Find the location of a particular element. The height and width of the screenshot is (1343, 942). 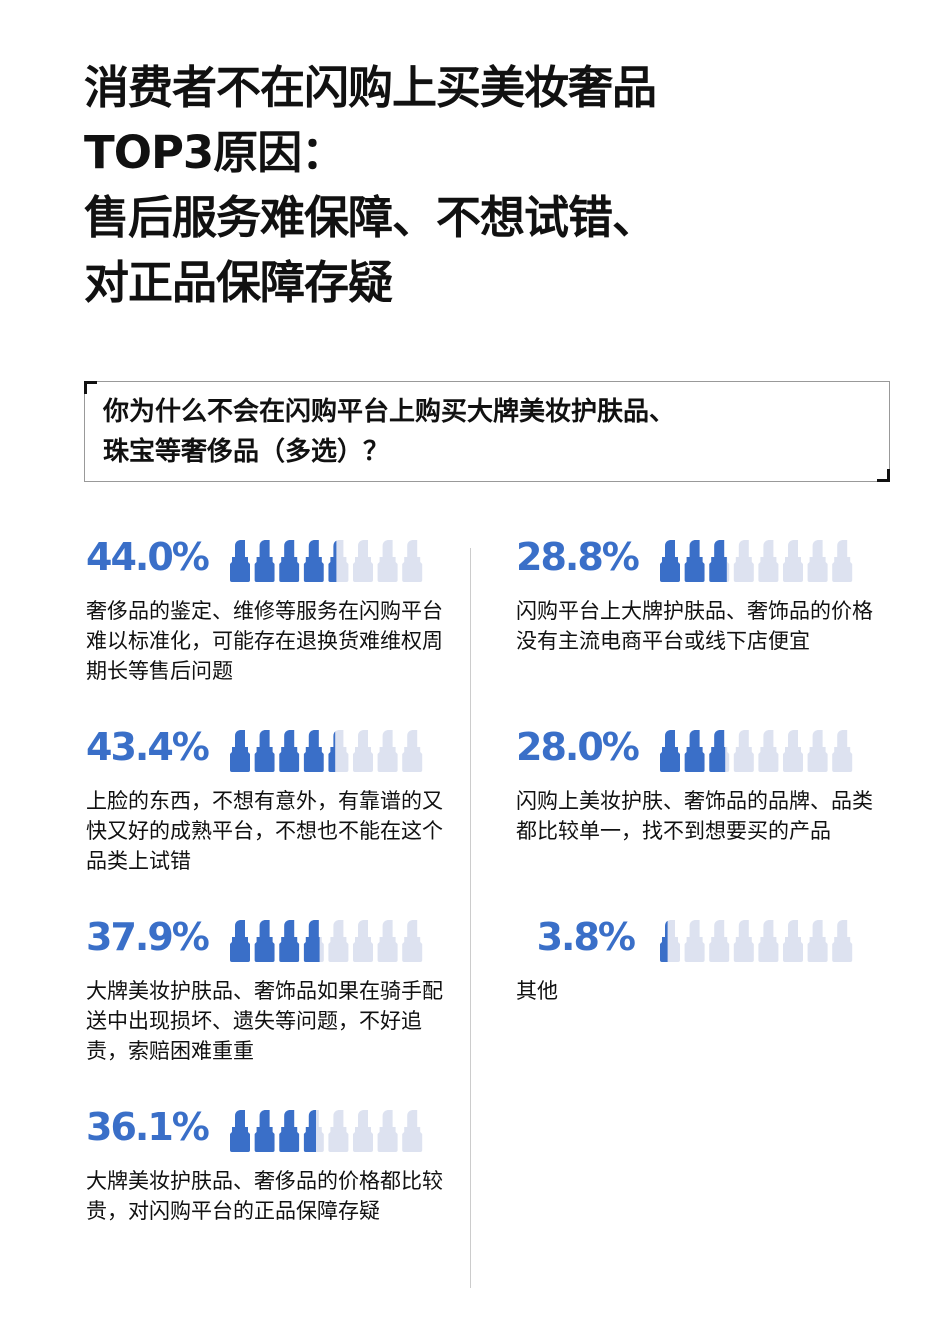

title-line: TOP3原因： is located at coordinates (215, 152).